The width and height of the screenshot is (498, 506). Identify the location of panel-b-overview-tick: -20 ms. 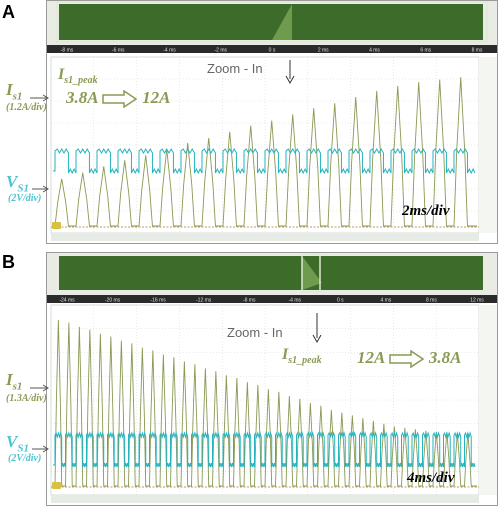
(113, 301).